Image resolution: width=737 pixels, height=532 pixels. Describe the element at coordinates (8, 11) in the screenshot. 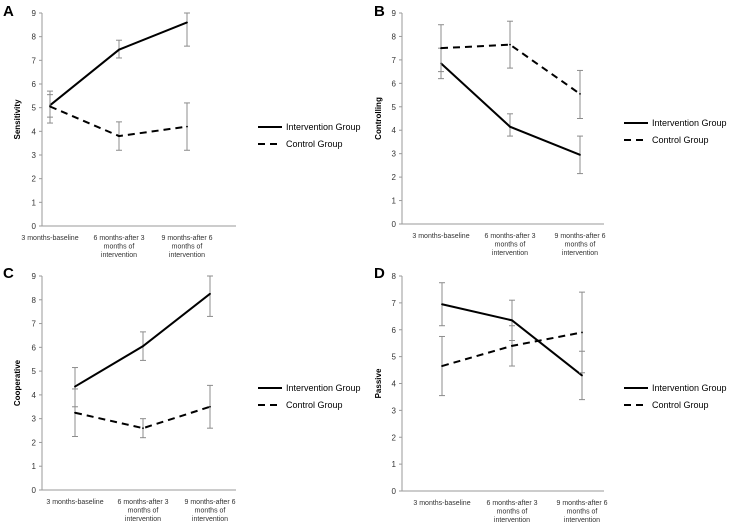

I see `panel-letter: A` at that location.